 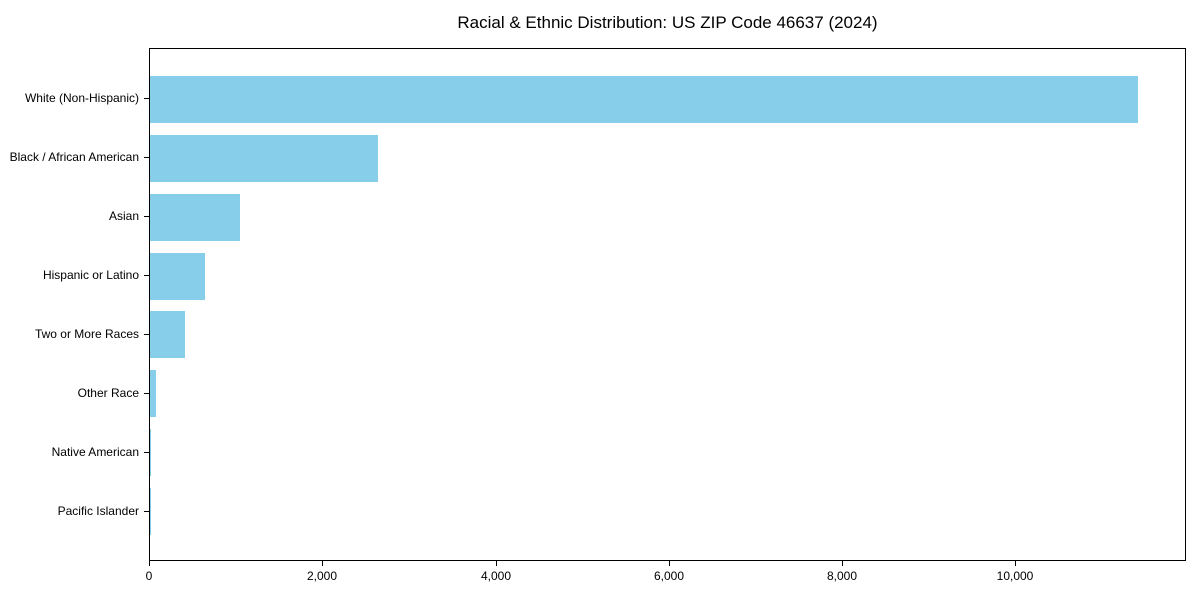 I want to click on bar-two-or-more-races, so click(x=168, y=334).